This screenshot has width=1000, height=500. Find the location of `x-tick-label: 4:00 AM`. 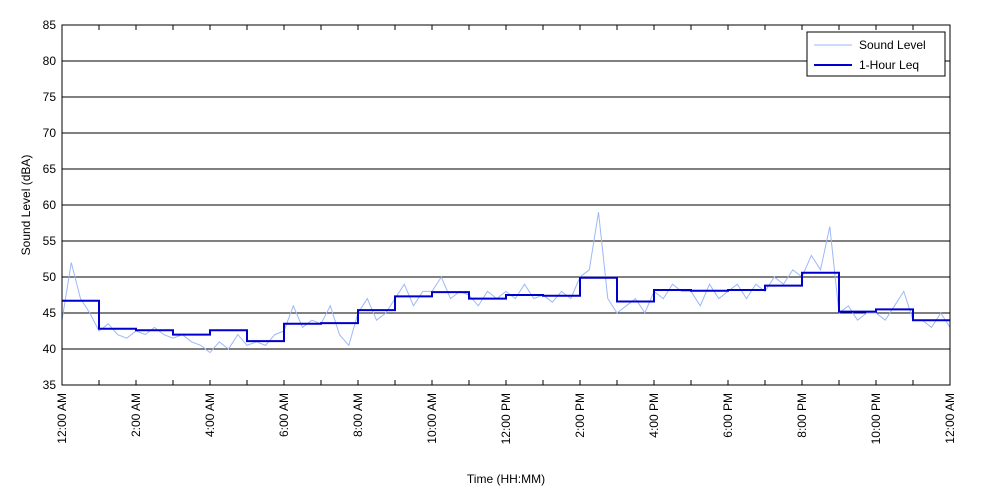

x-tick-label: 4:00 AM is located at coordinates (210, 415).